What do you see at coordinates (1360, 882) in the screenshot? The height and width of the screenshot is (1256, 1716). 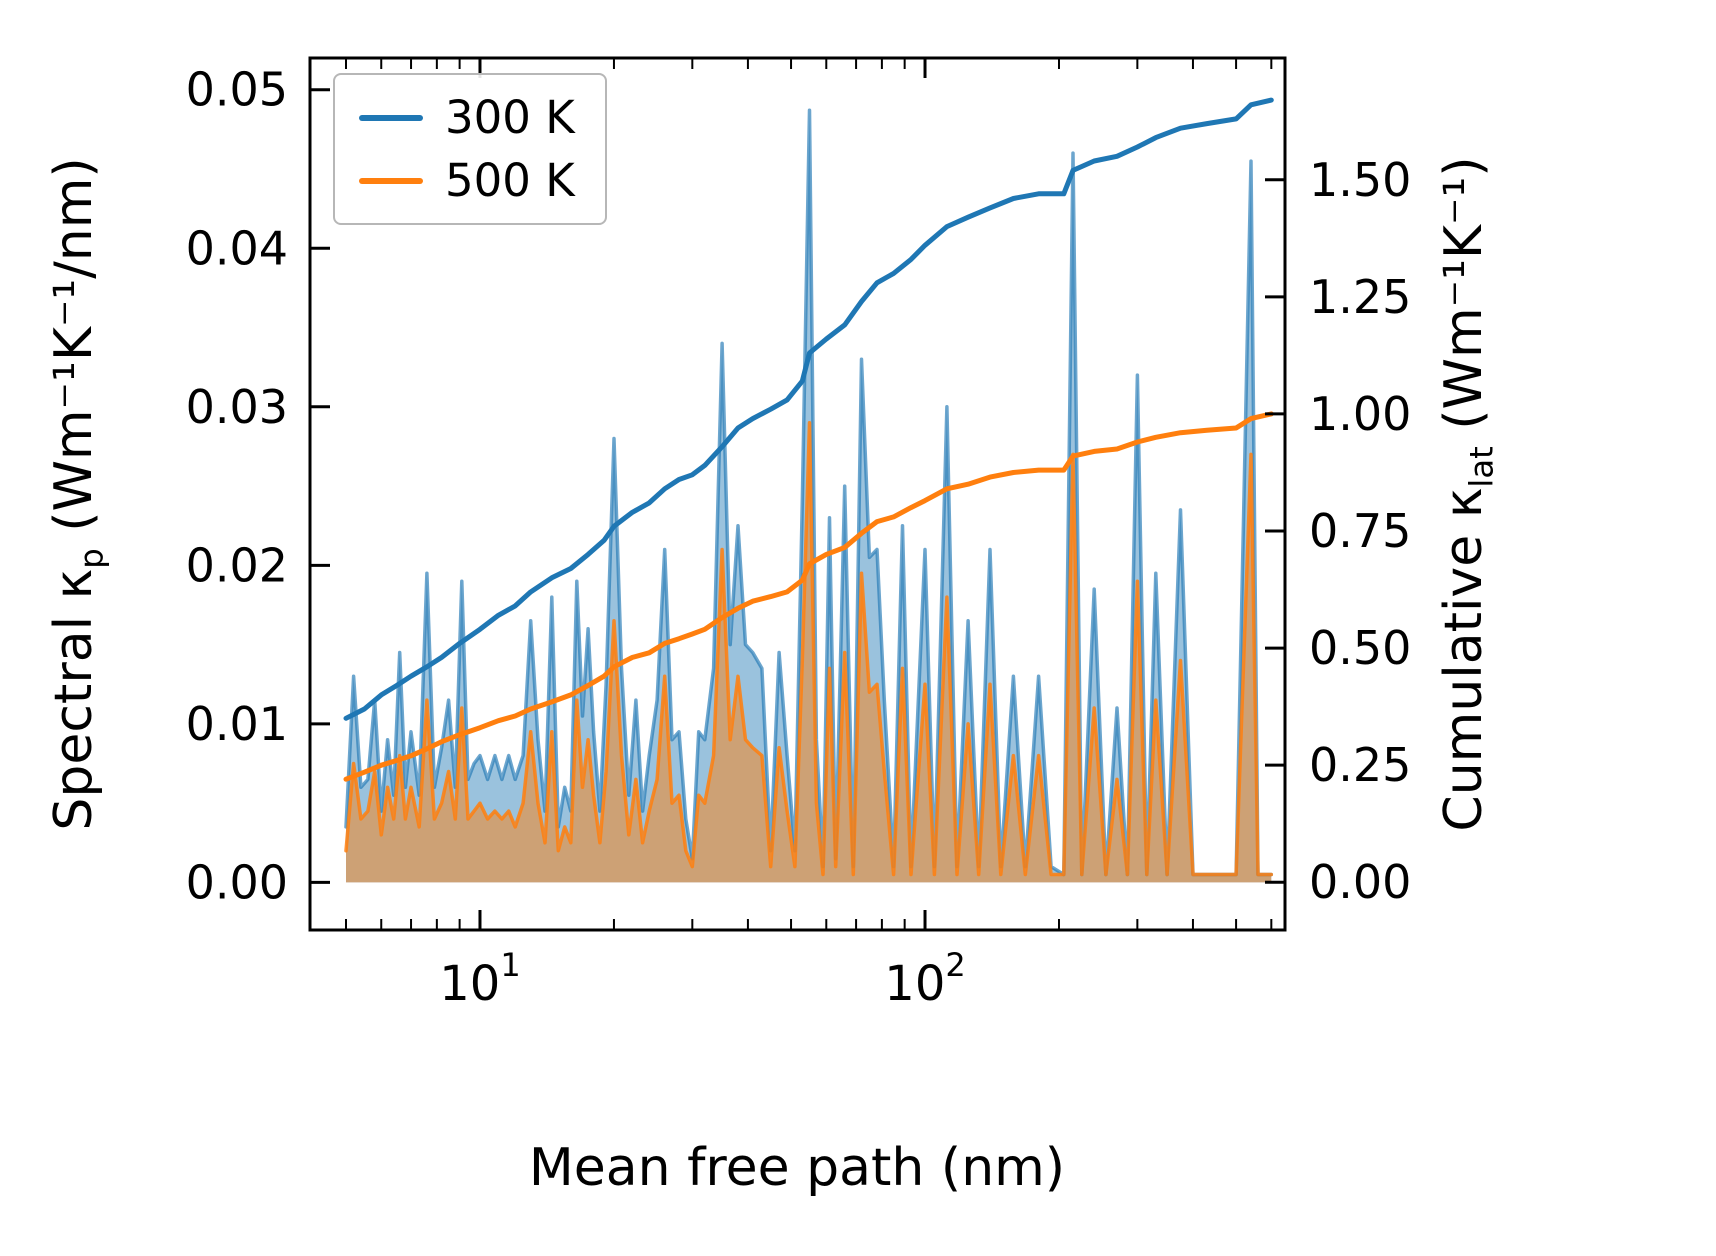 I see `y-right-tick-label: 0.00` at bounding box center [1360, 882].